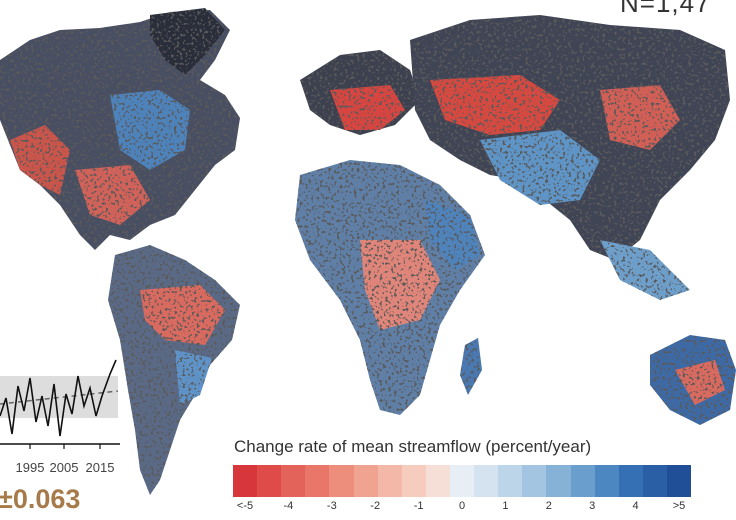 The image size is (736, 520). What do you see at coordinates (495, 105) in the screenshot?
I see `region-asia-central` at bounding box center [495, 105].